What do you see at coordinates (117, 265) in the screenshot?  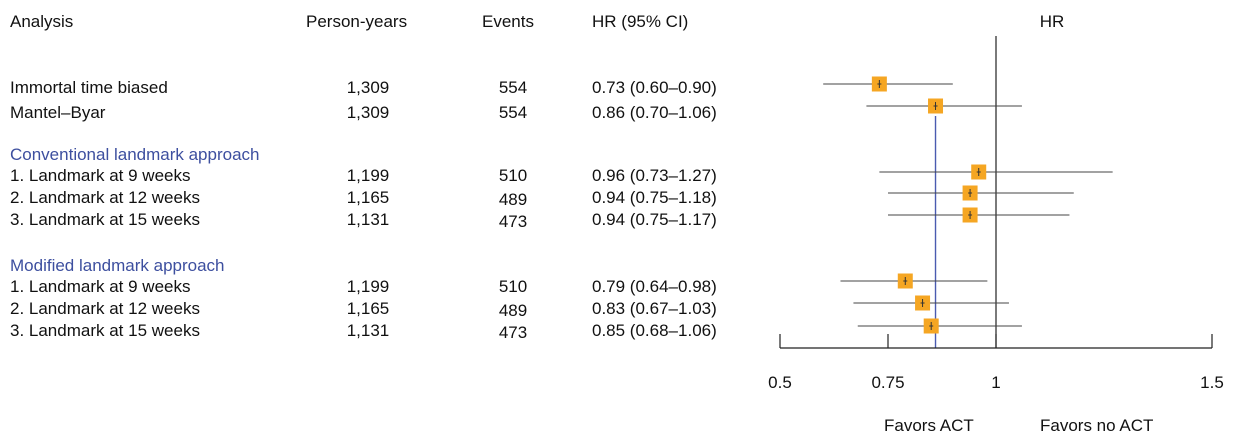 I see `section-modified: Modified landmark approach` at bounding box center [117, 265].